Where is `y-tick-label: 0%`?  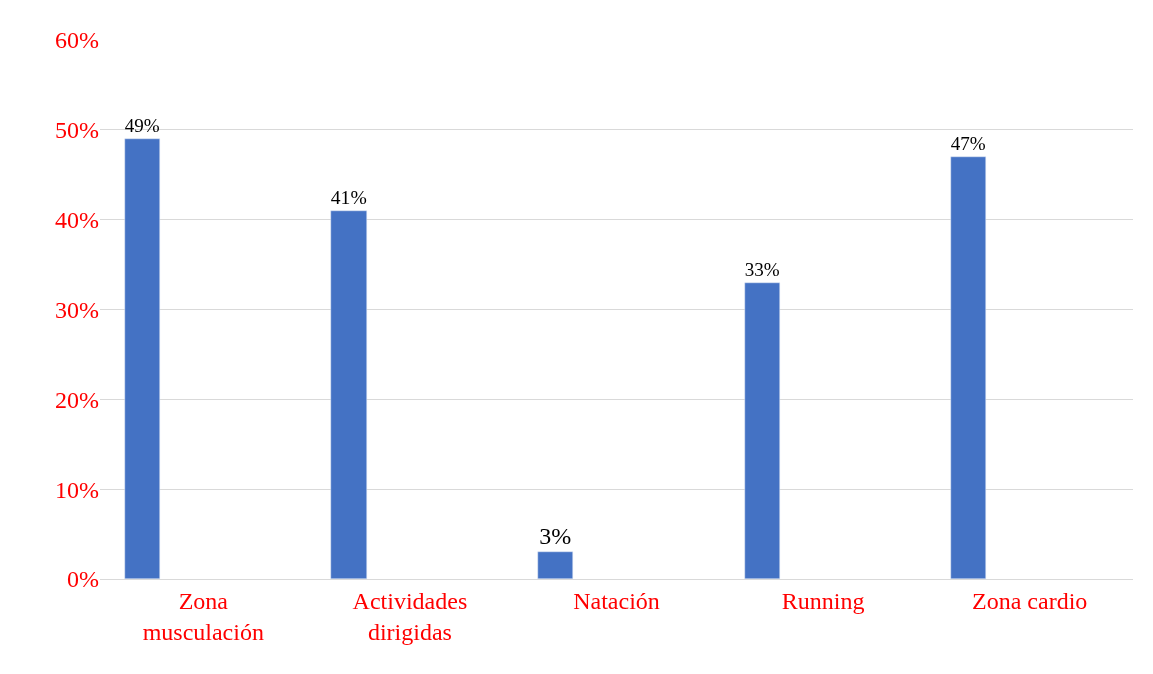 y-tick-label: 0% is located at coordinates (83, 579).